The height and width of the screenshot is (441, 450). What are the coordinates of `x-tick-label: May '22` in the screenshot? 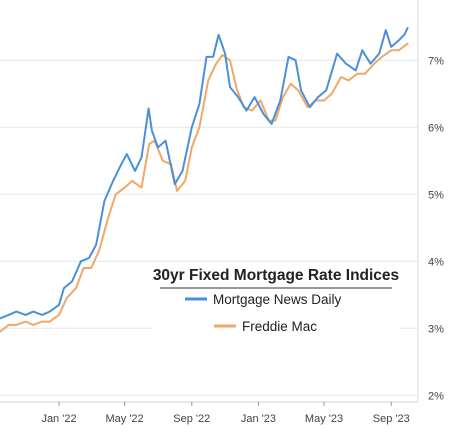 It's located at (124, 419).